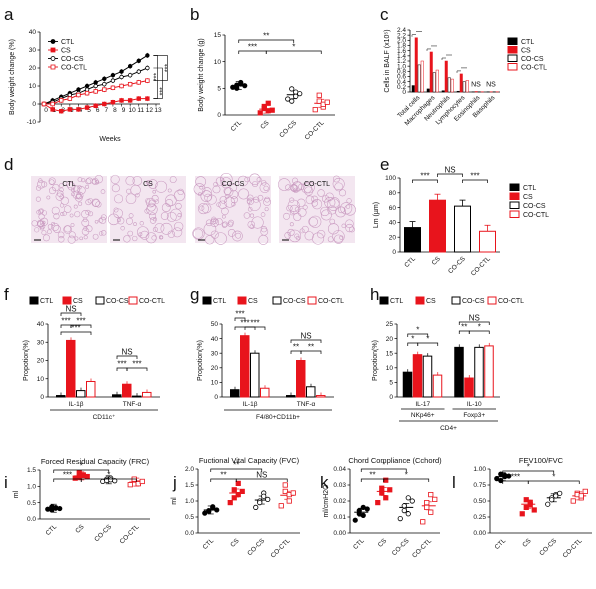 The height and width of the screenshot is (589, 596). Describe the element at coordinates (527, 42) in the screenshot. I see `legend-label: CTL` at that location.